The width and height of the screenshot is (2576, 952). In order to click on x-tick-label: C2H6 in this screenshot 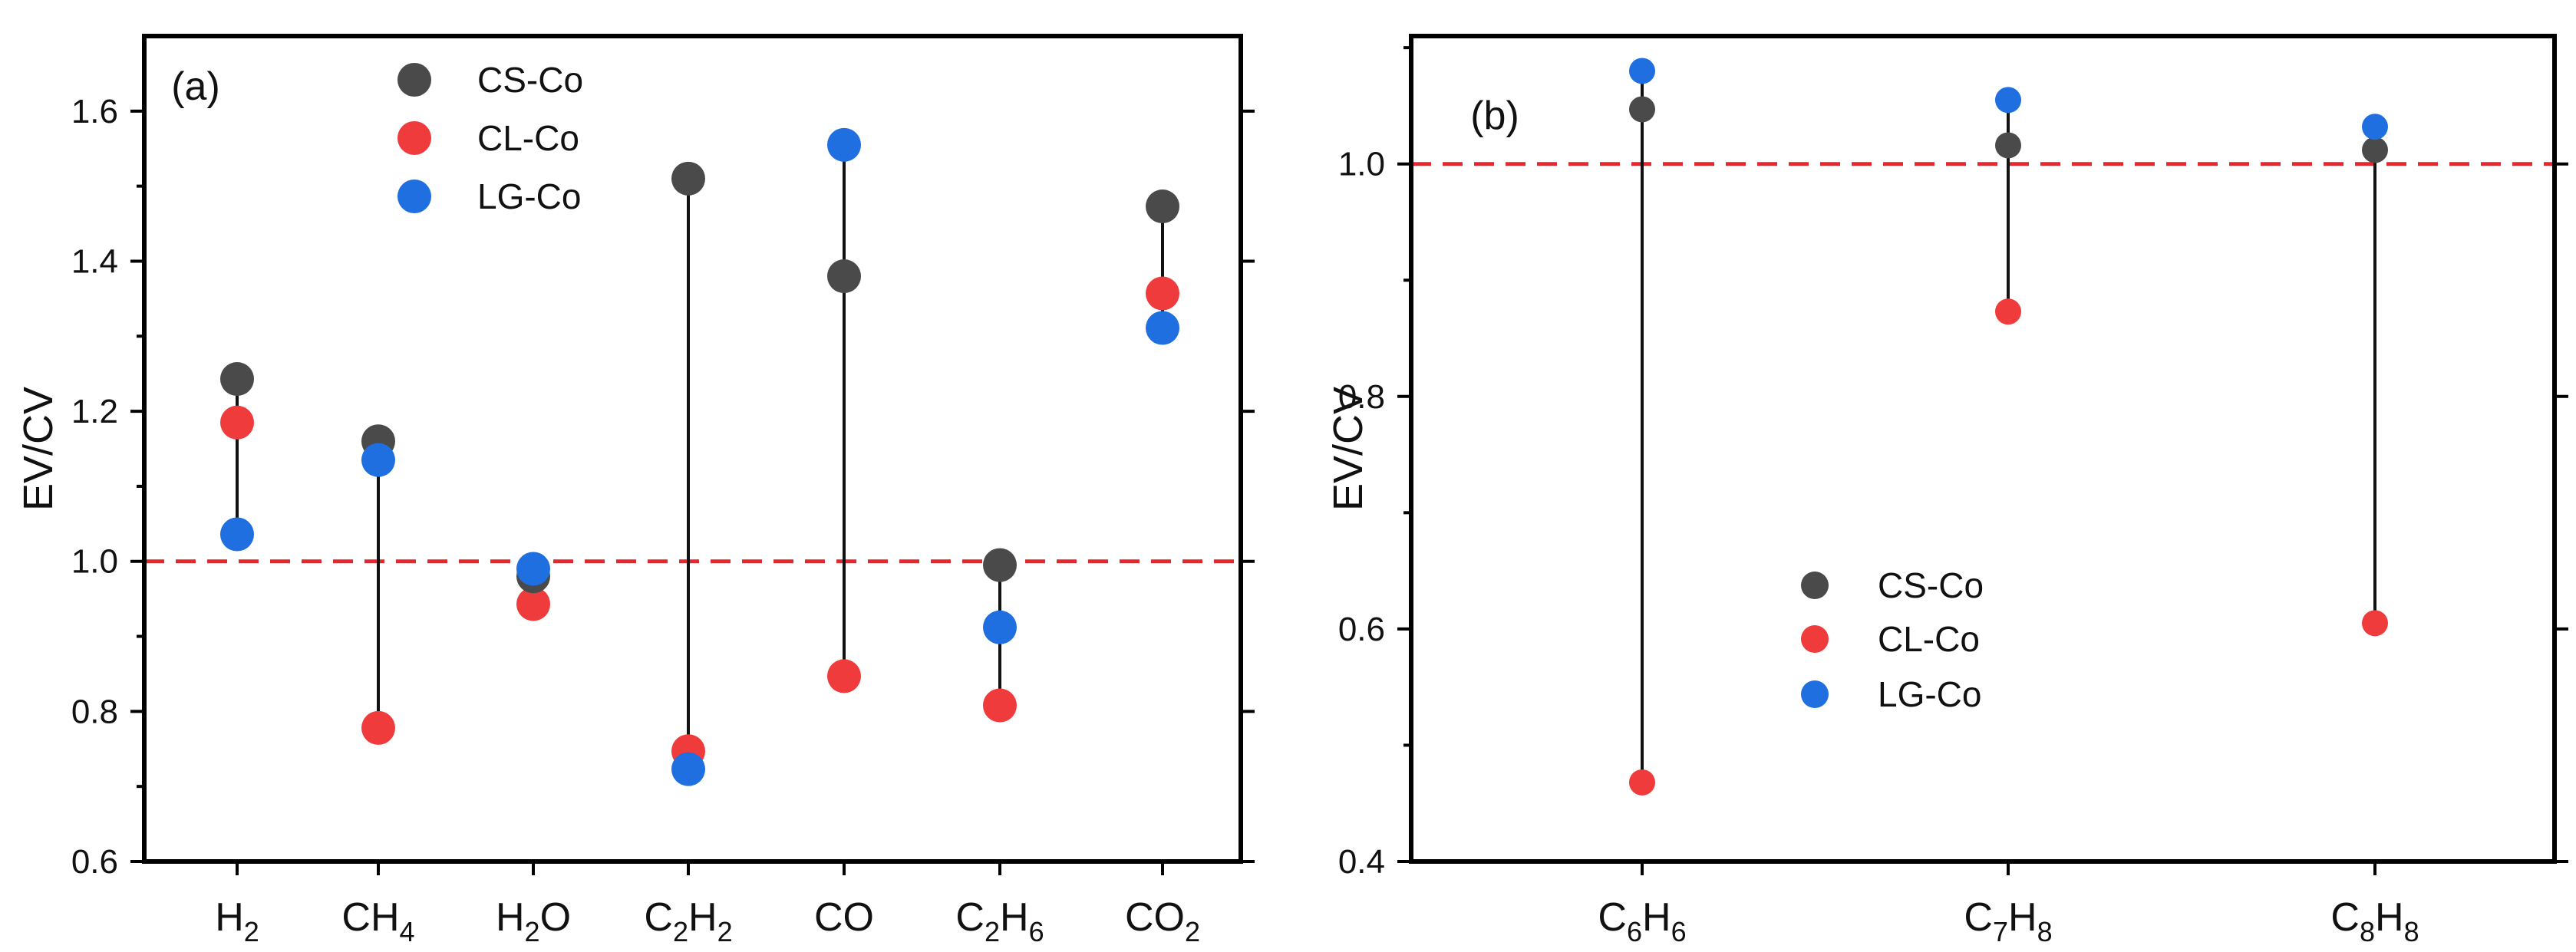, I will do `click(999, 921)`.